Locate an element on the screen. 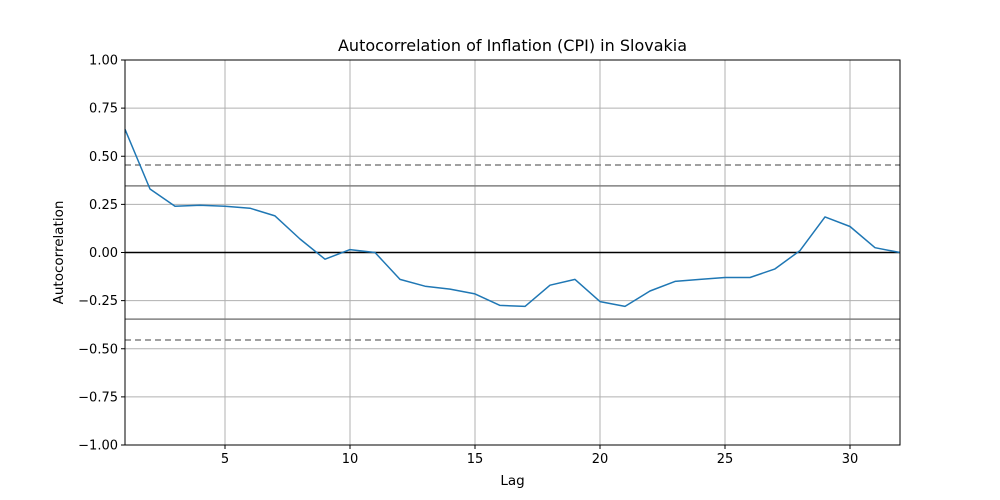 The image size is (1000, 500). y-tick-label: 0.75 is located at coordinates (103, 109).